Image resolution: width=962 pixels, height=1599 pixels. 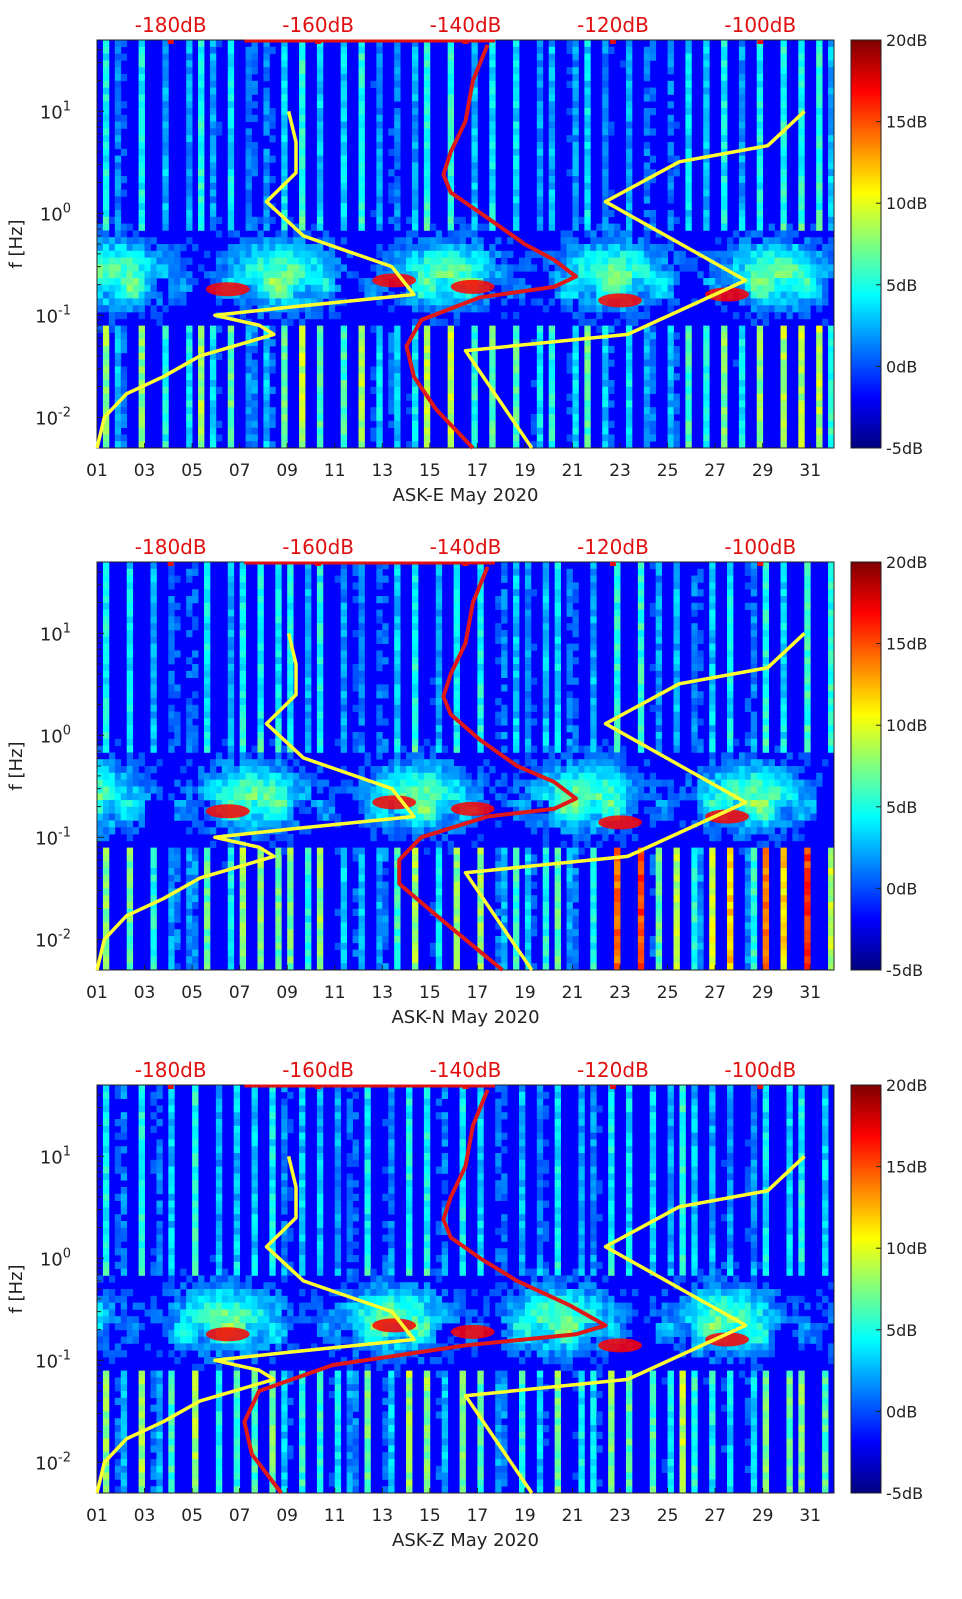 What do you see at coordinates (907, 1085) in the screenshot?
I see `colorbar-tick-label: 20dB` at bounding box center [907, 1085].